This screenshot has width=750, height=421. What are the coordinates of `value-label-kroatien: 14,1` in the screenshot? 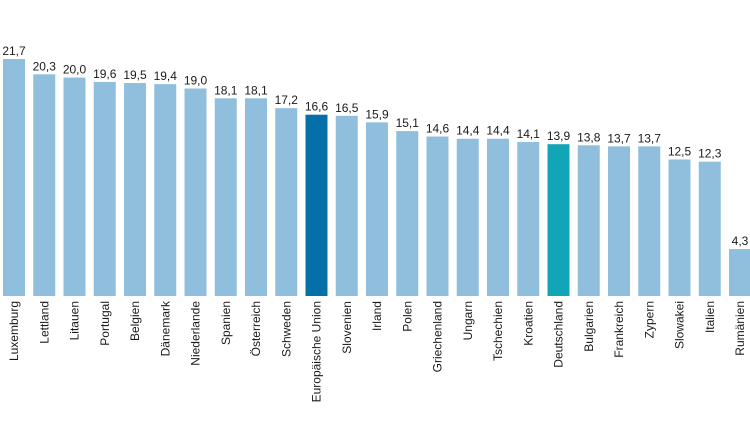 It's located at (529, 134).